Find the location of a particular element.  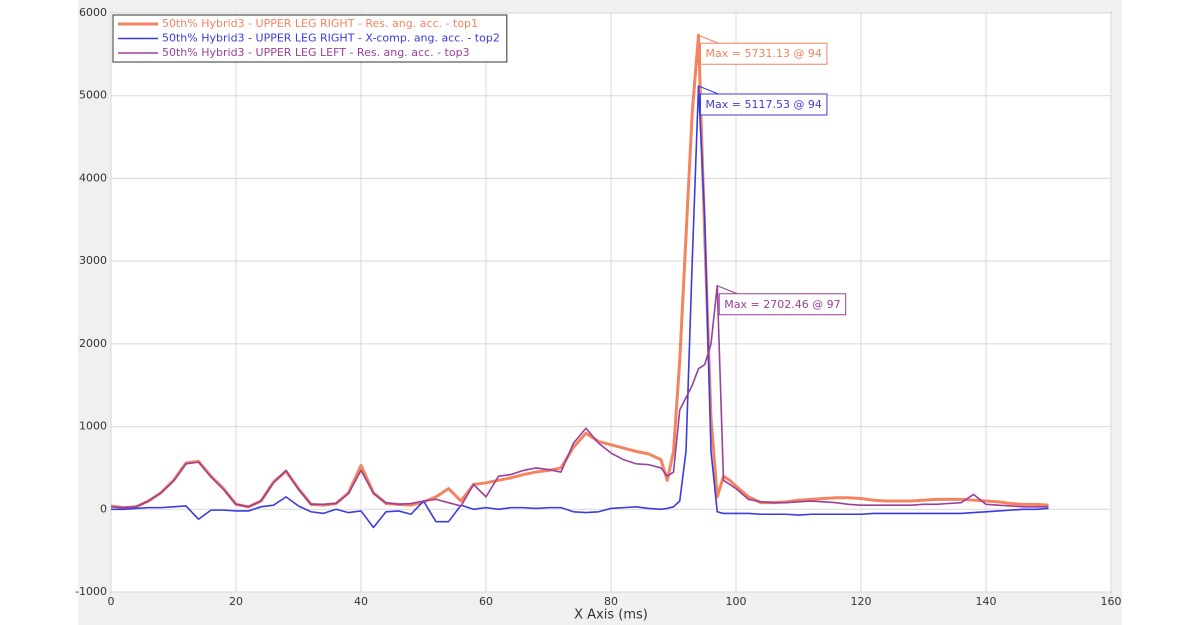

y-tick-label: 1000 is located at coordinates (93, 426).